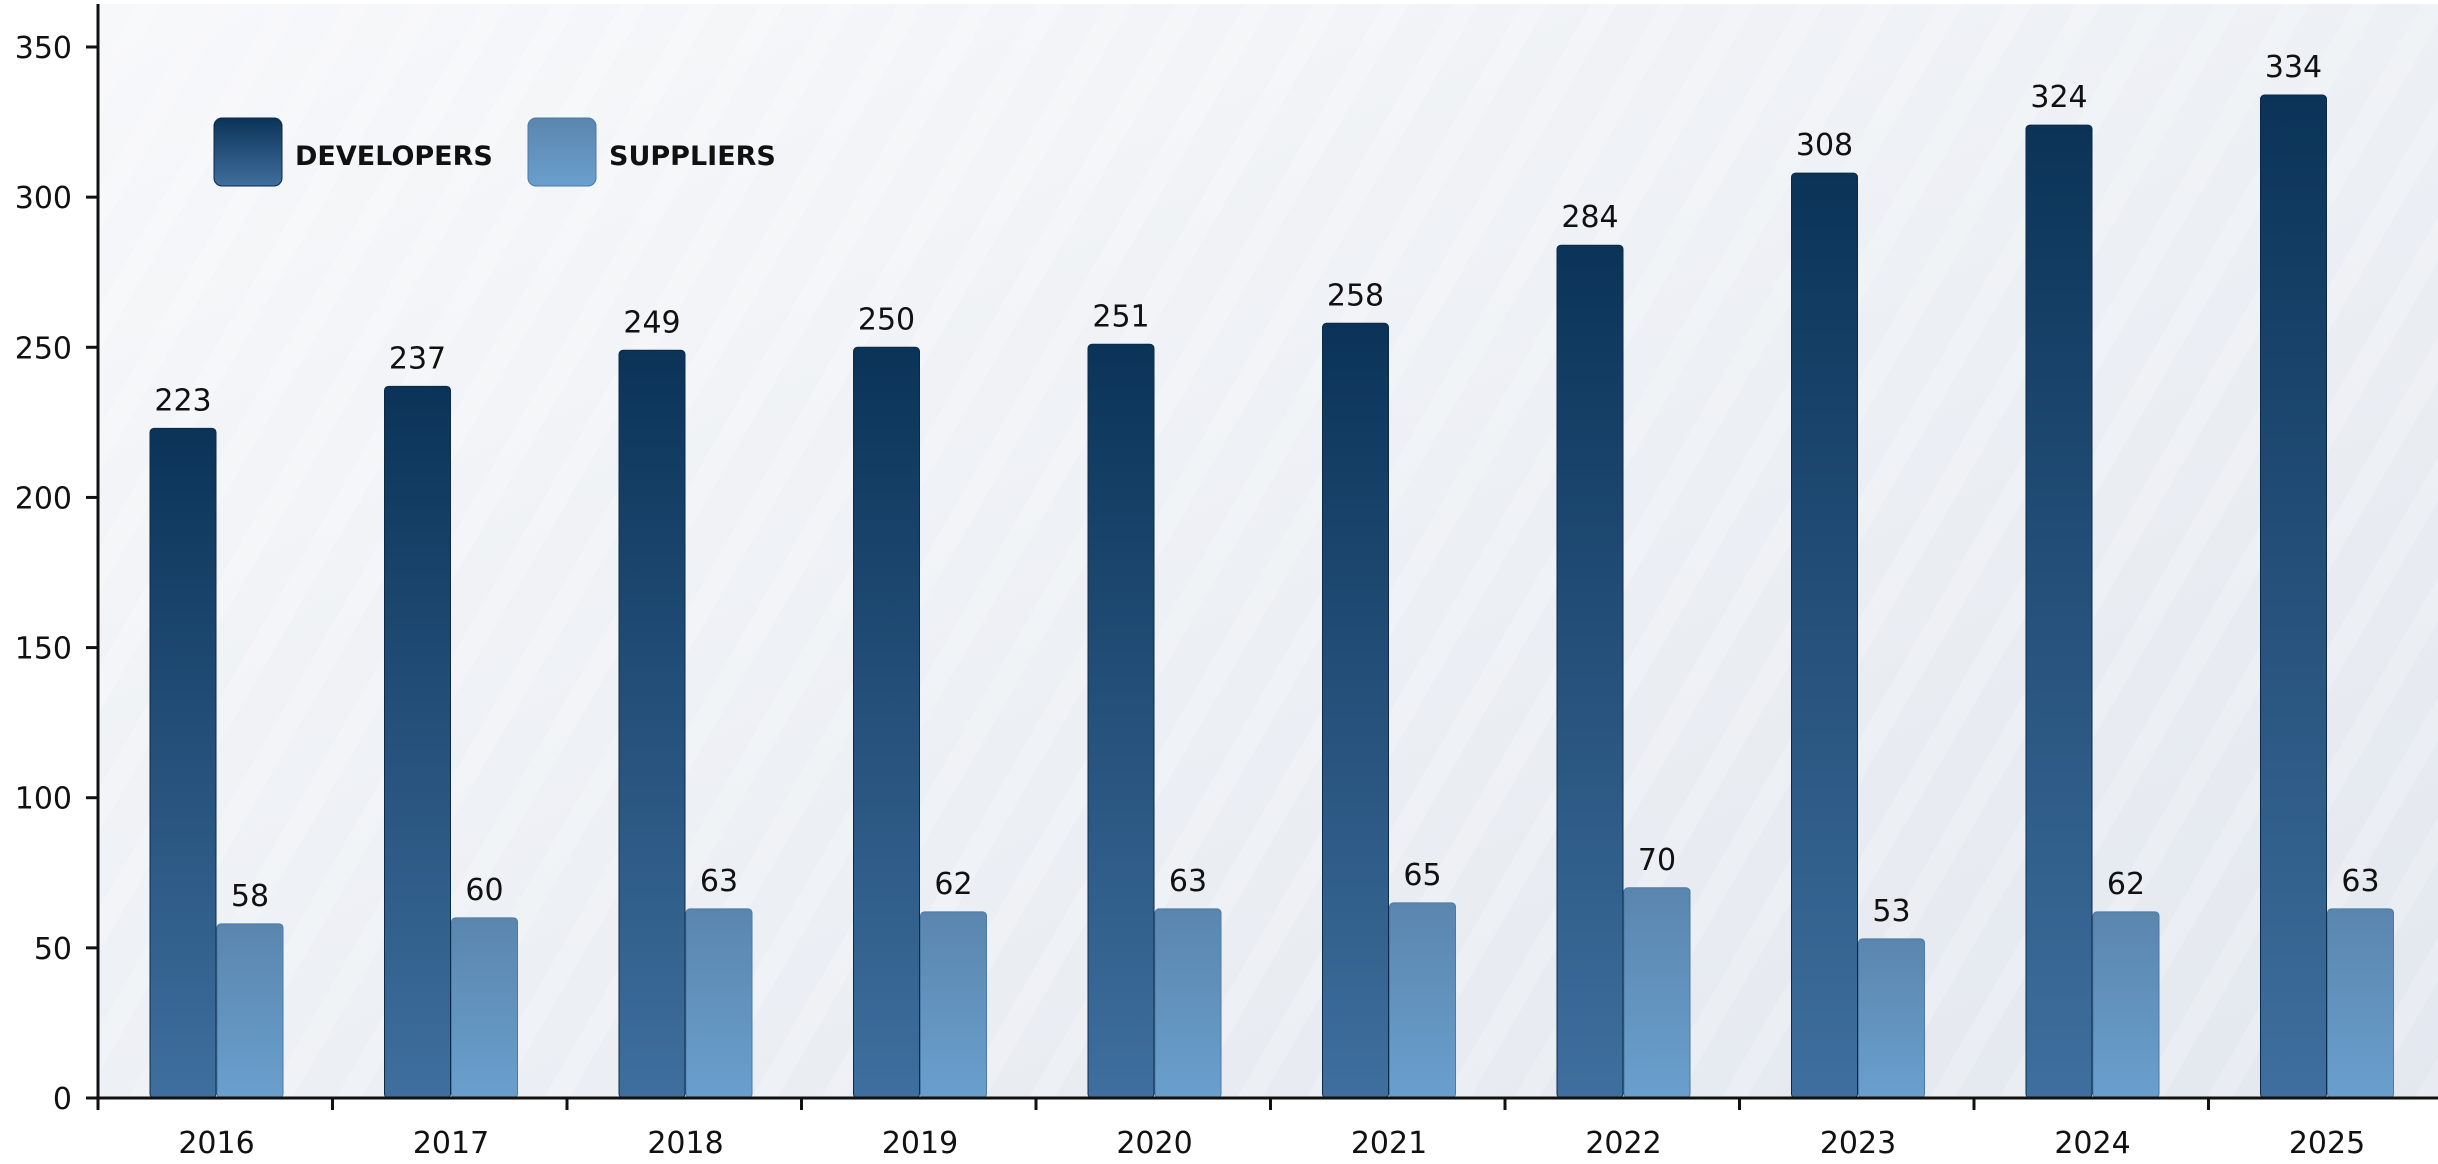 This screenshot has height=1164, width=2438. I want to click on value-label-developers: 308, so click(1824, 145).